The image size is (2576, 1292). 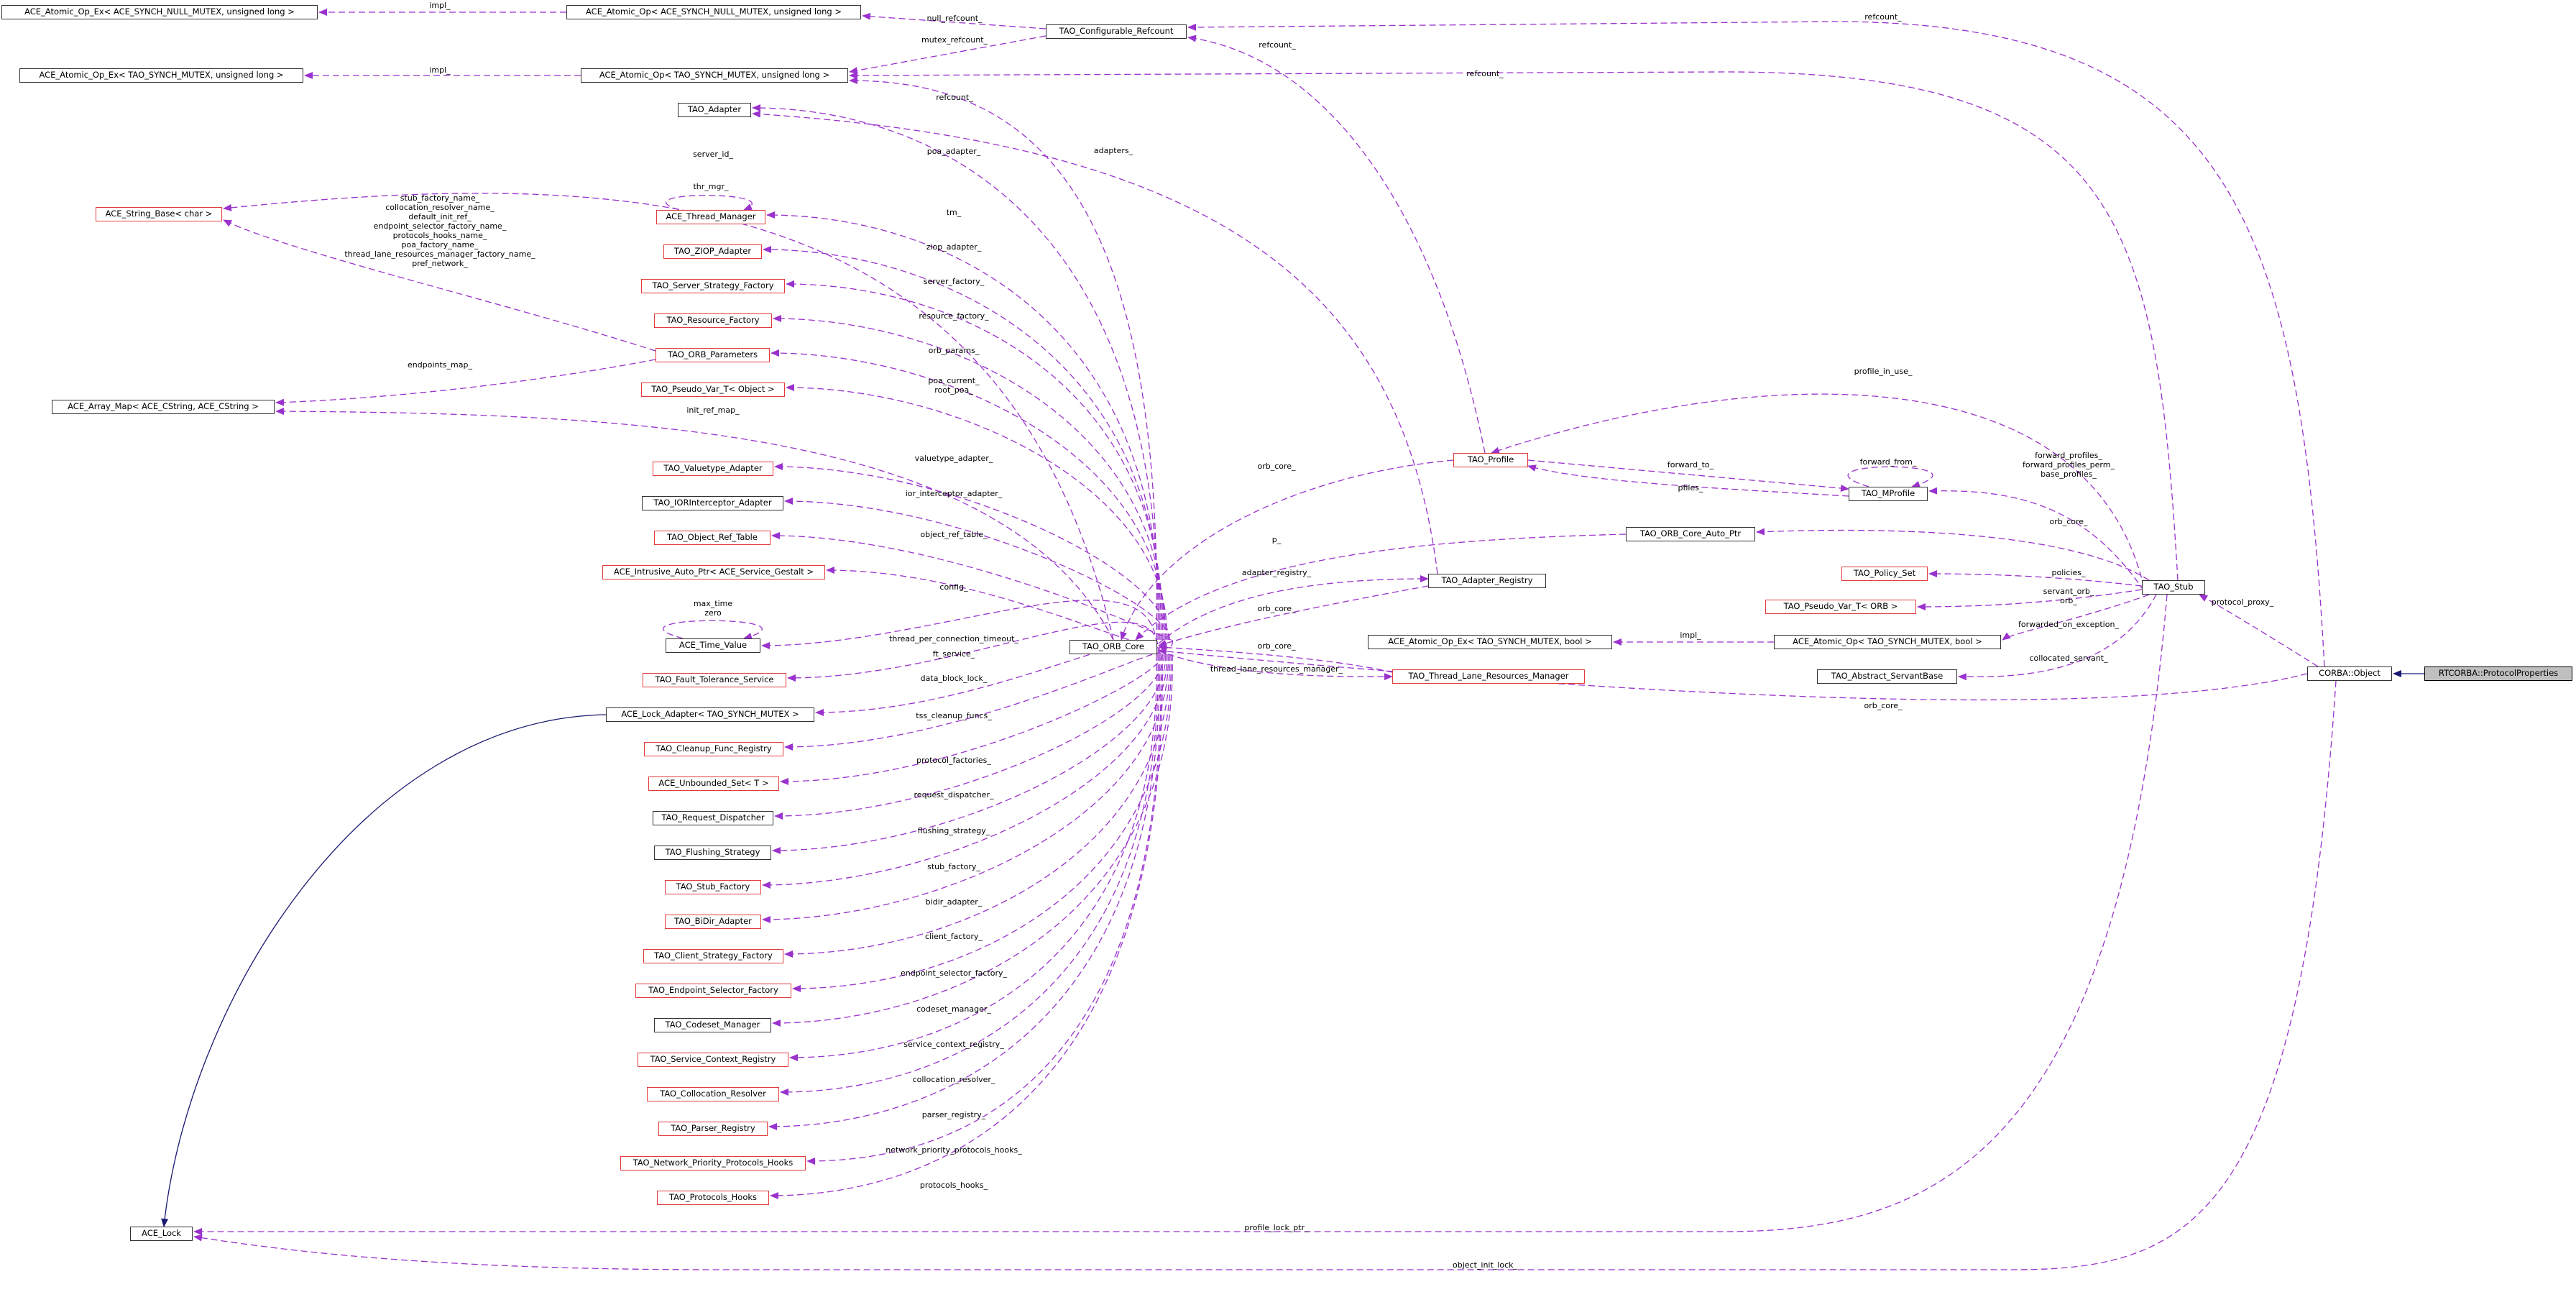 What do you see at coordinates (713, 321) in the screenshot?
I see `node-resource-factory: TAO_Resource_Factory` at bounding box center [713, 321].